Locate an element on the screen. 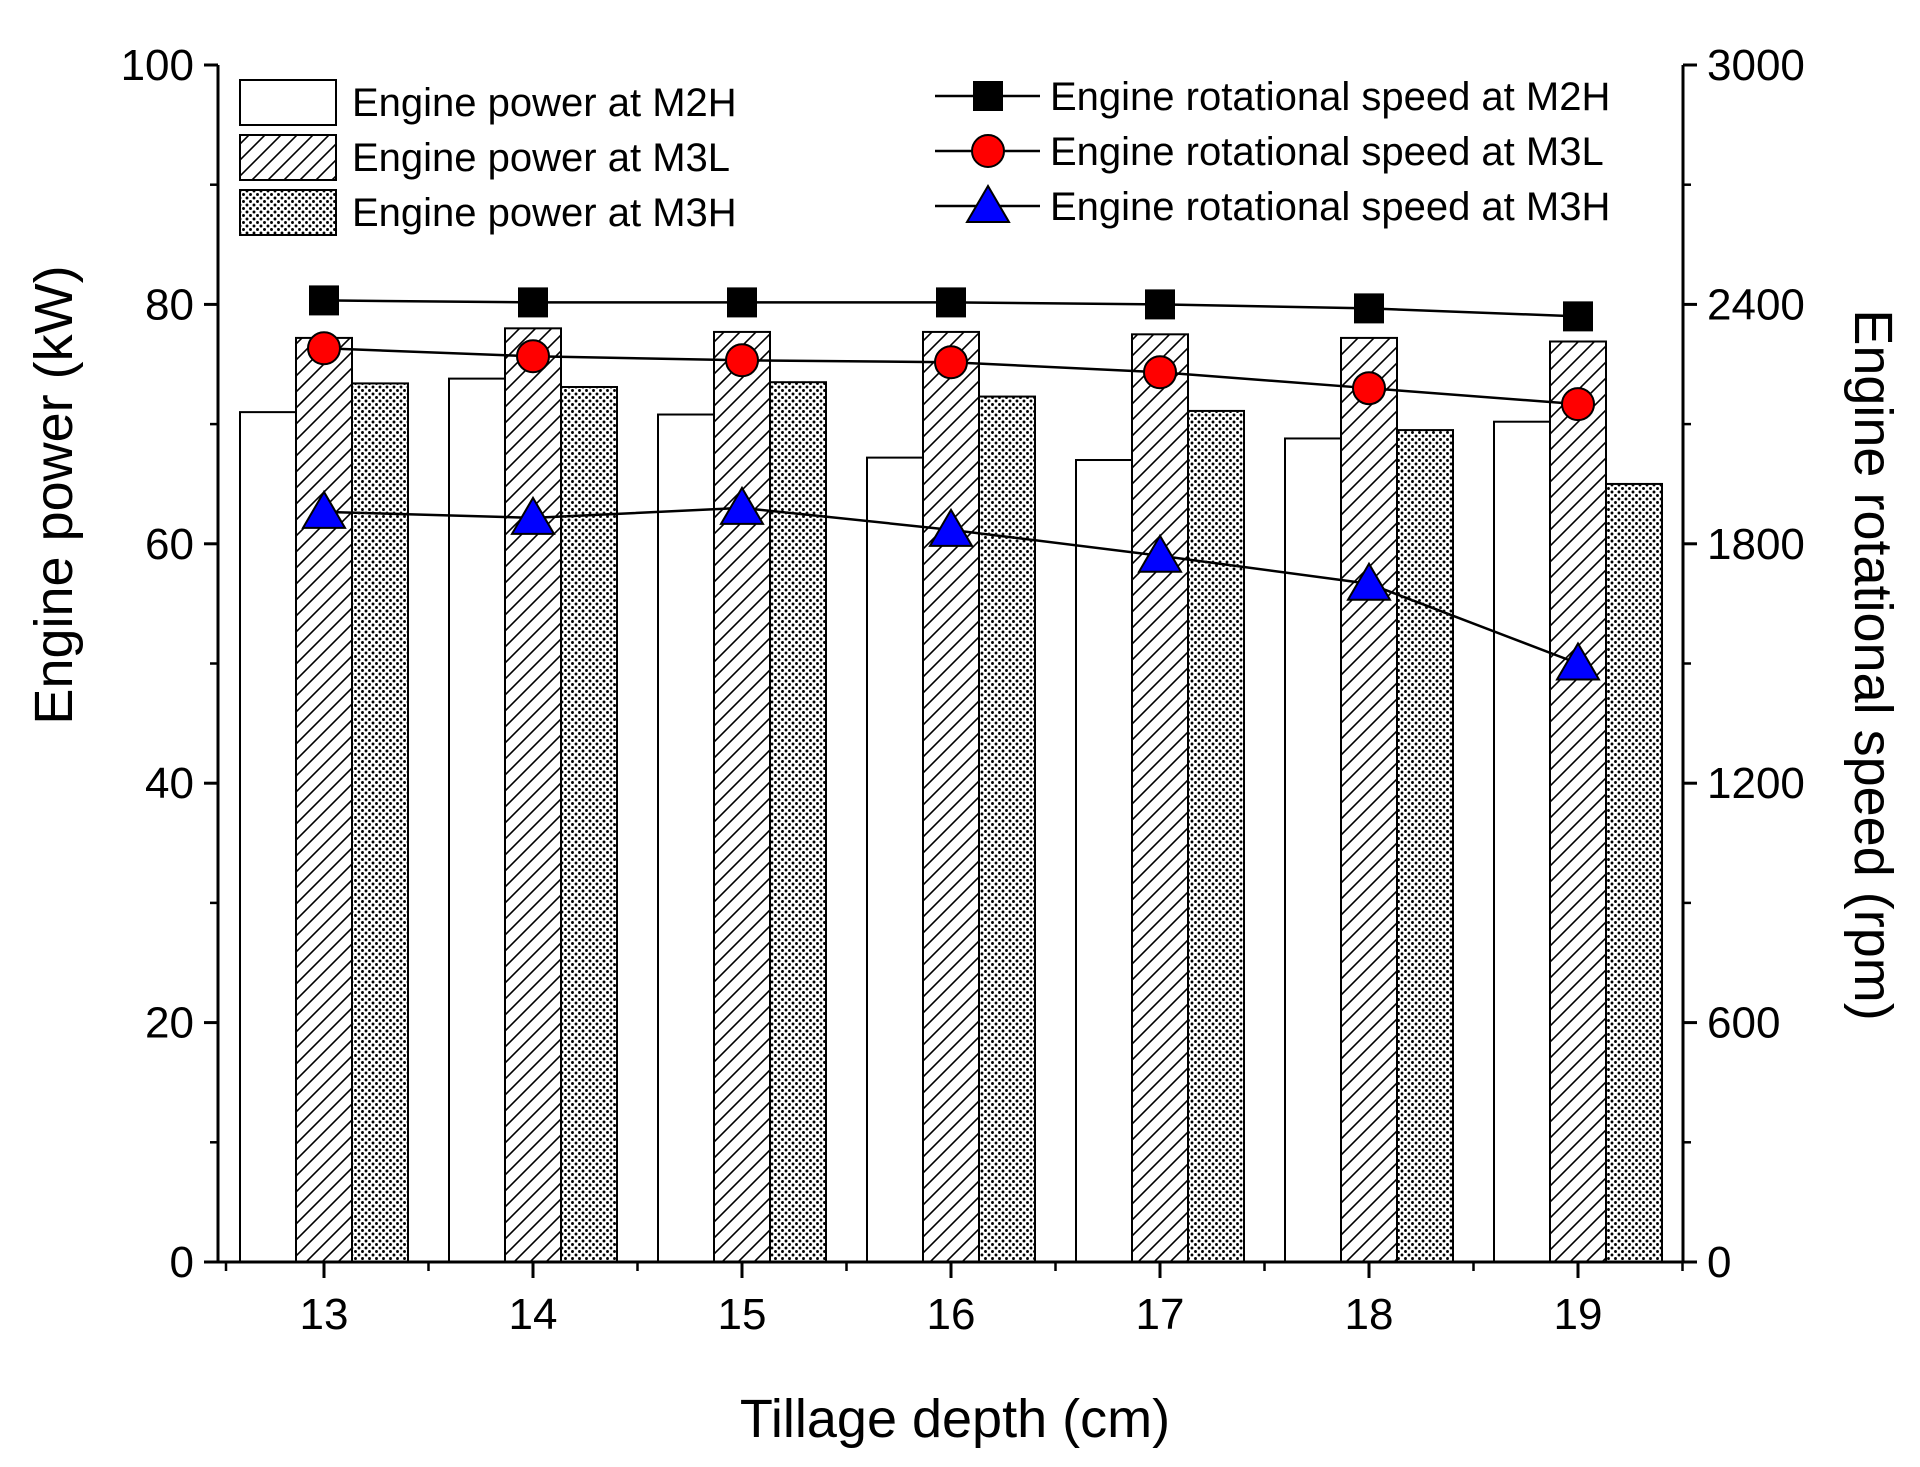 The image size is (1920, 1467). x-tick-label-13: 13 is located at coordinates (324, 1314).